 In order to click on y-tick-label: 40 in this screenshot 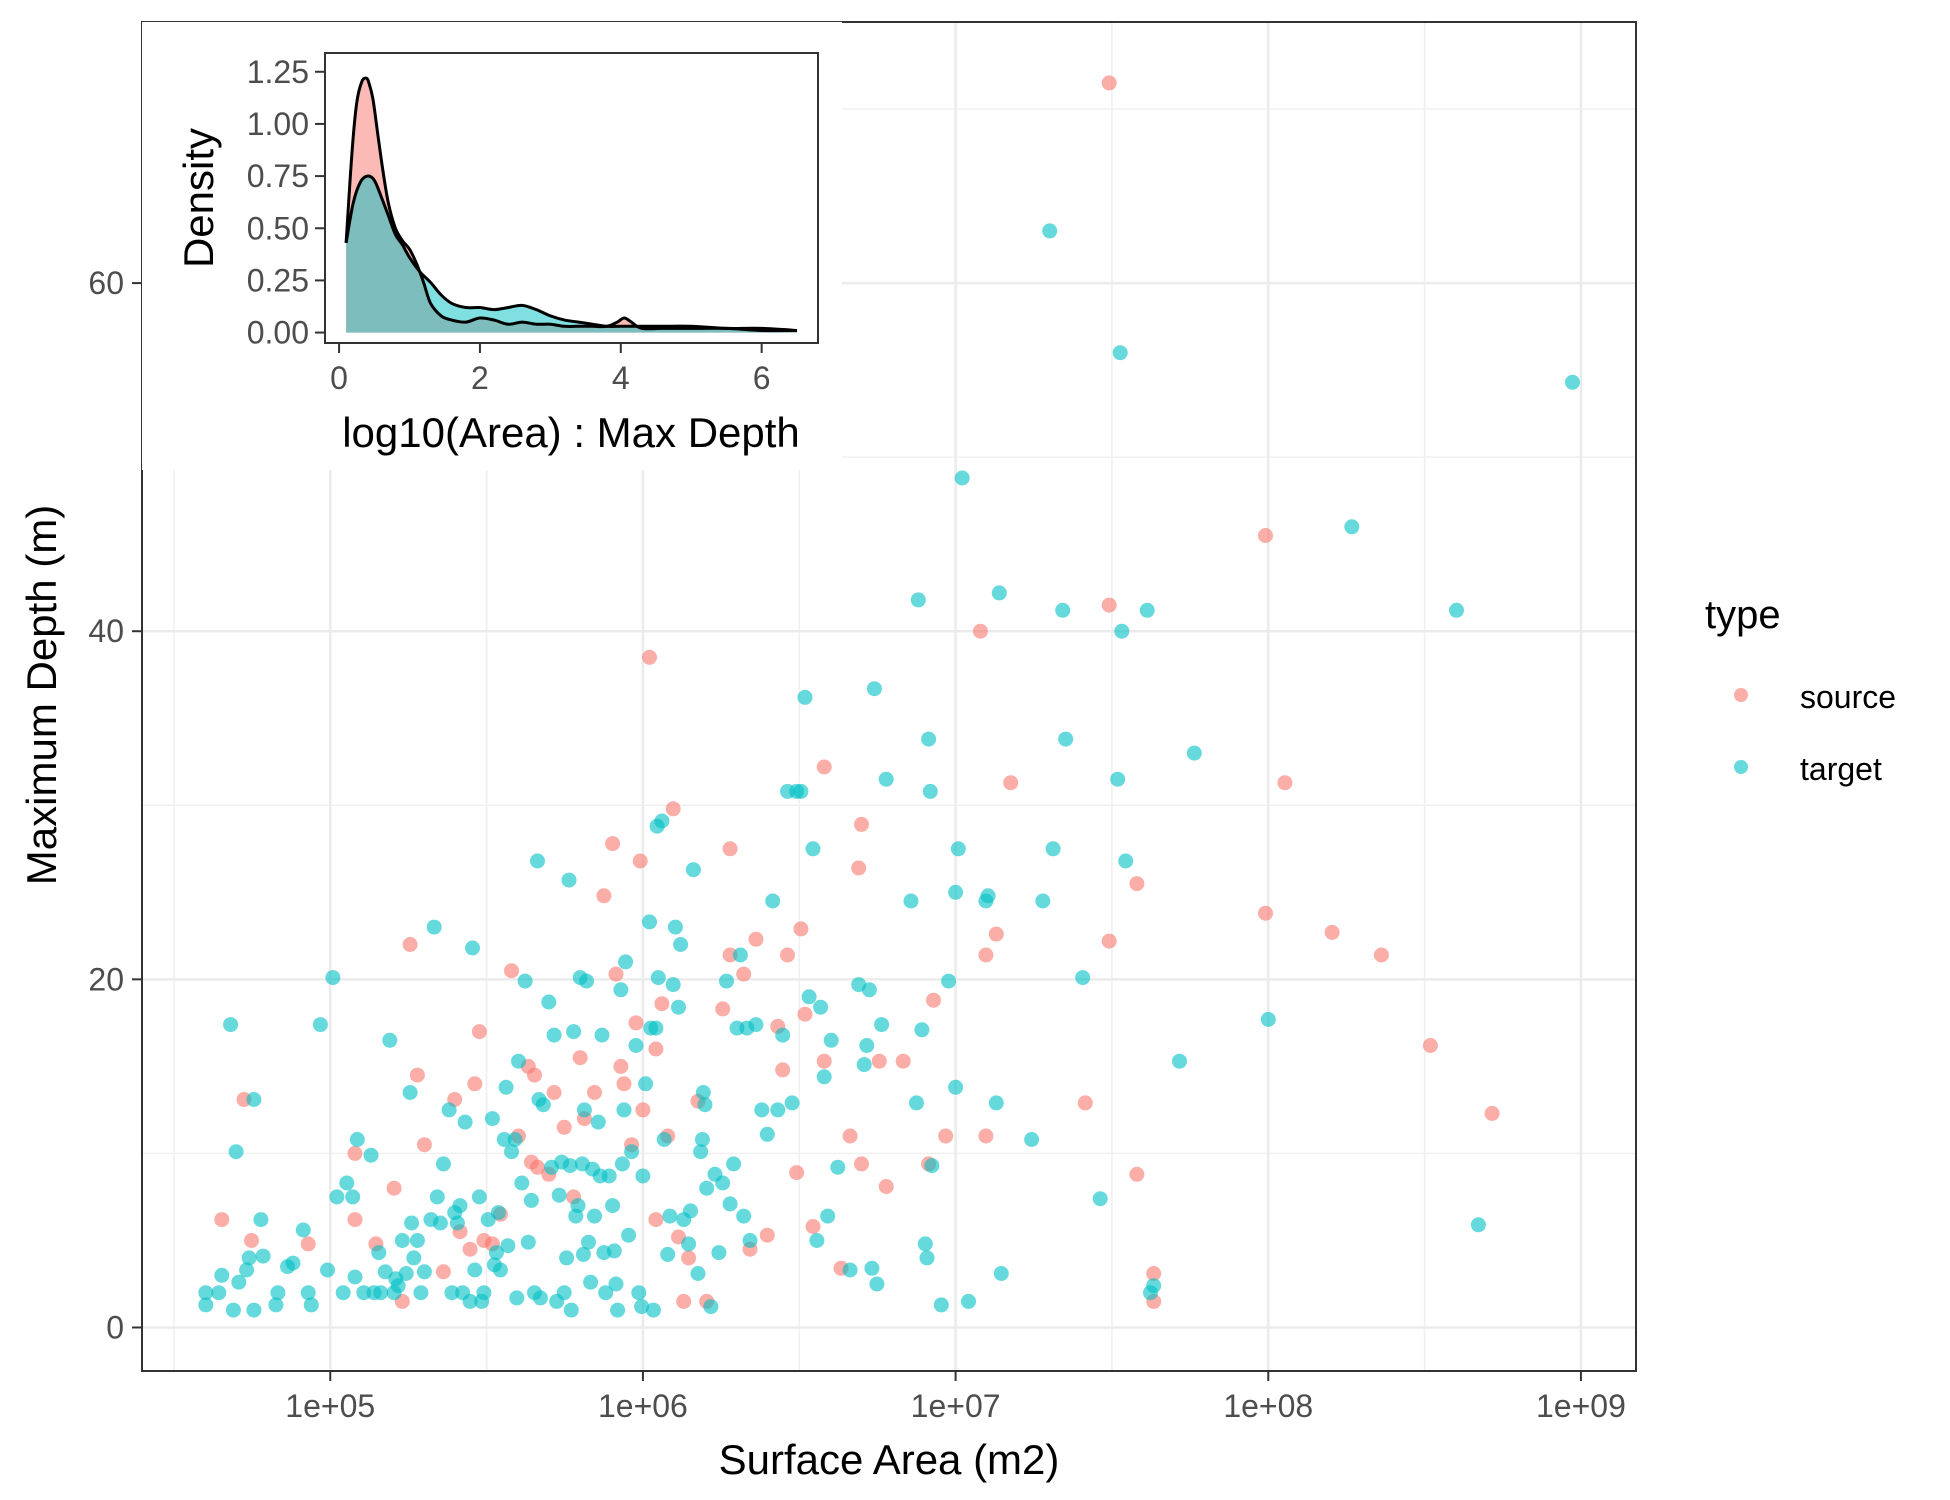, I will do `click(106, 631)`.